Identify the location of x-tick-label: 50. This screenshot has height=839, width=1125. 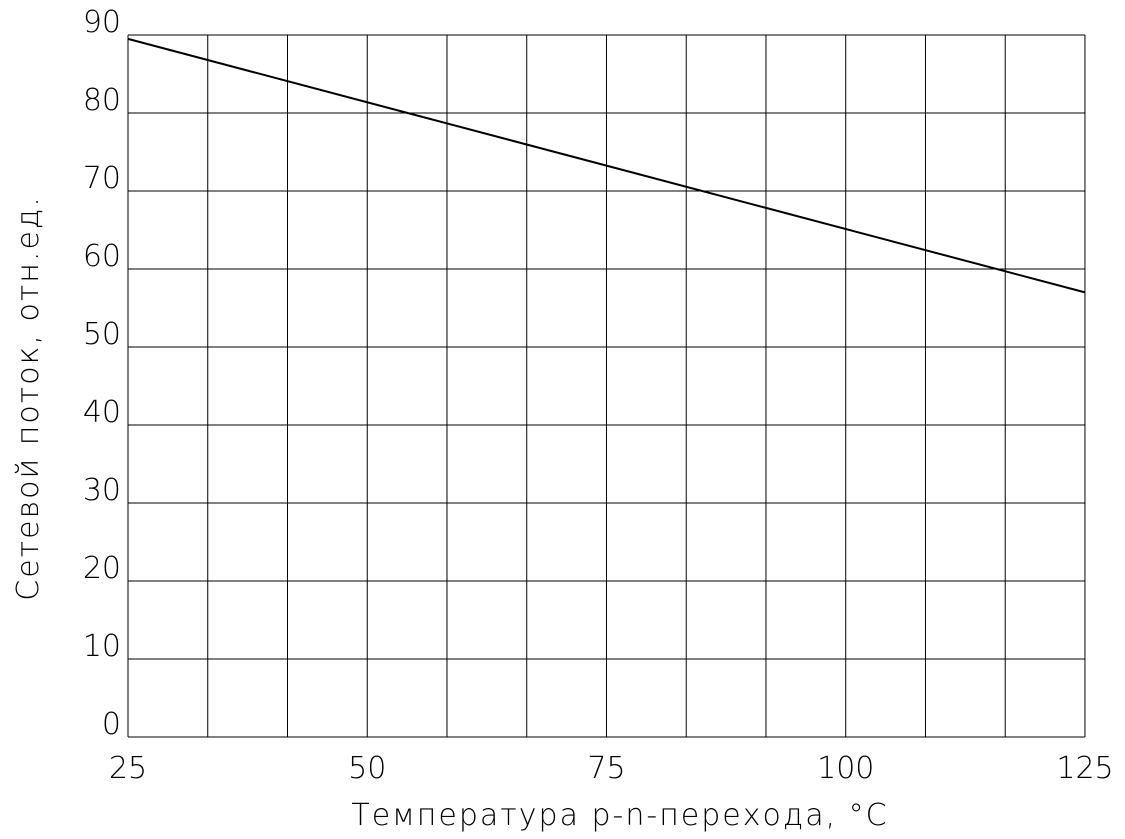
(367, 768).